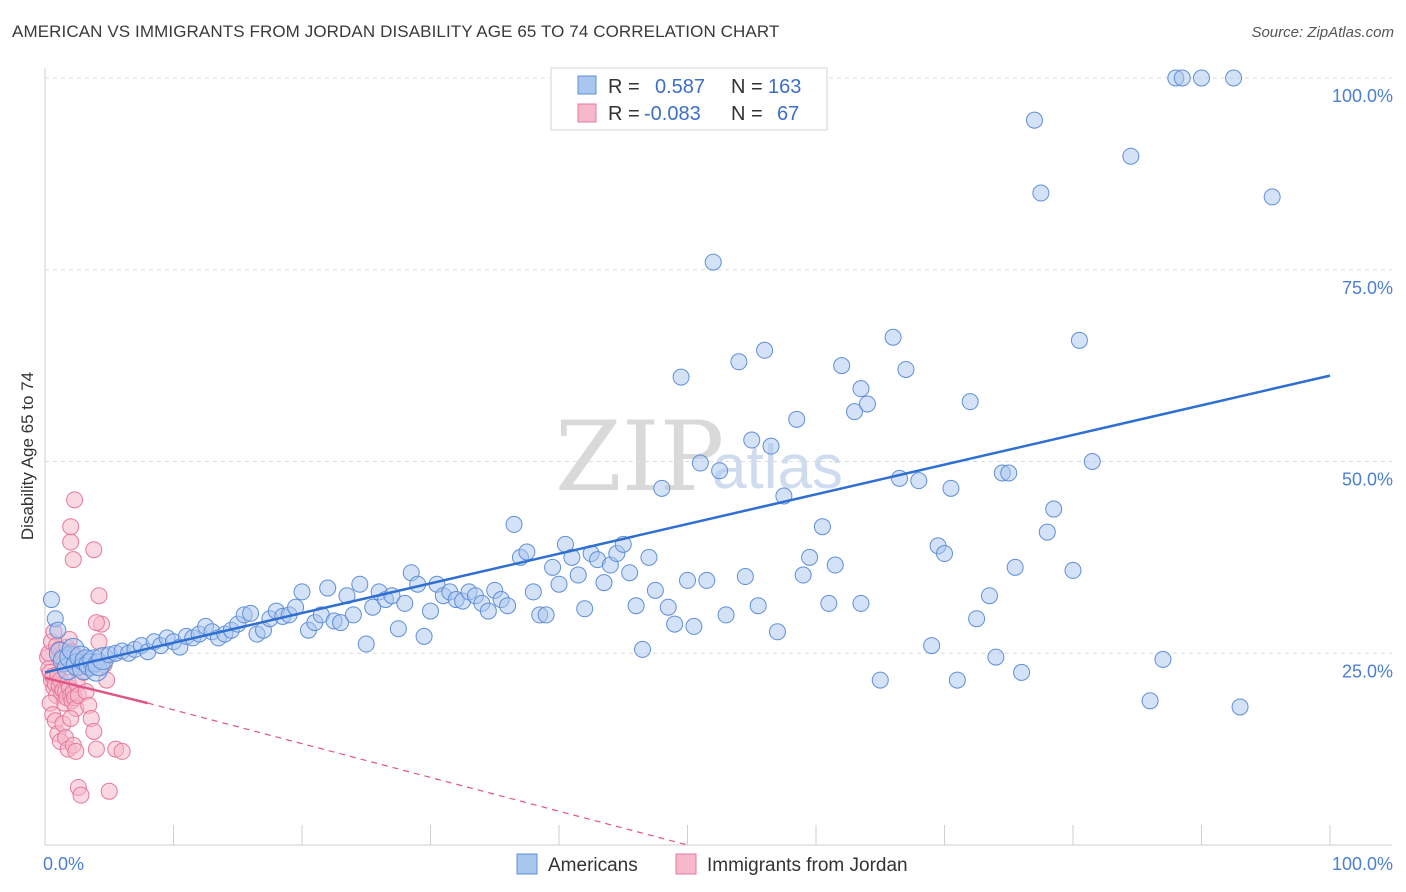 The height and width of the screenshot is (892, 1406). I want to click on legend-r-value-1: 0.587, so click(680, 87).